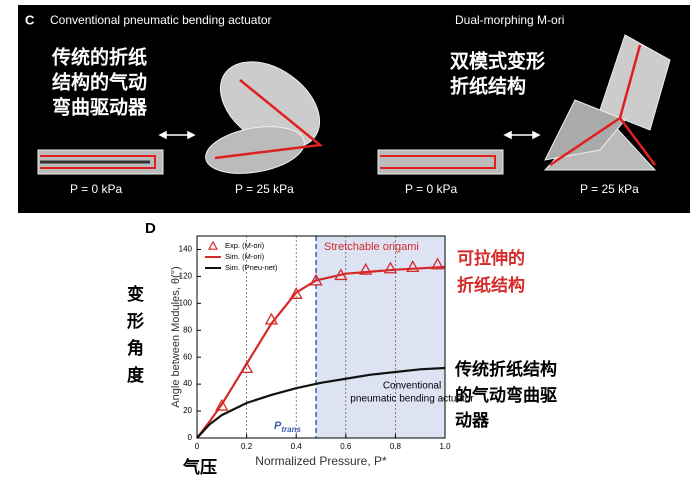 The height and width of the screenshot is (489, 697). I want to click on y-tick-label: 40, so click(187, 383).